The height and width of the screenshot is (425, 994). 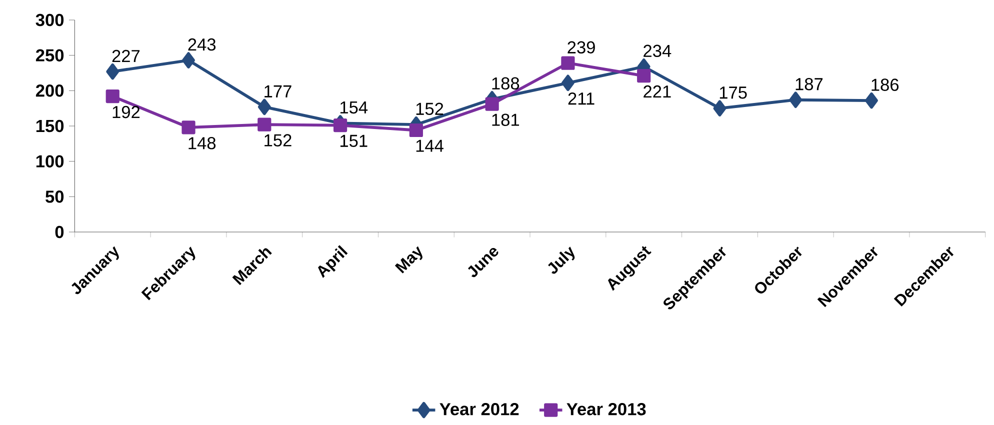 I want to click on data-label: 227, so click(x=126, y=56).